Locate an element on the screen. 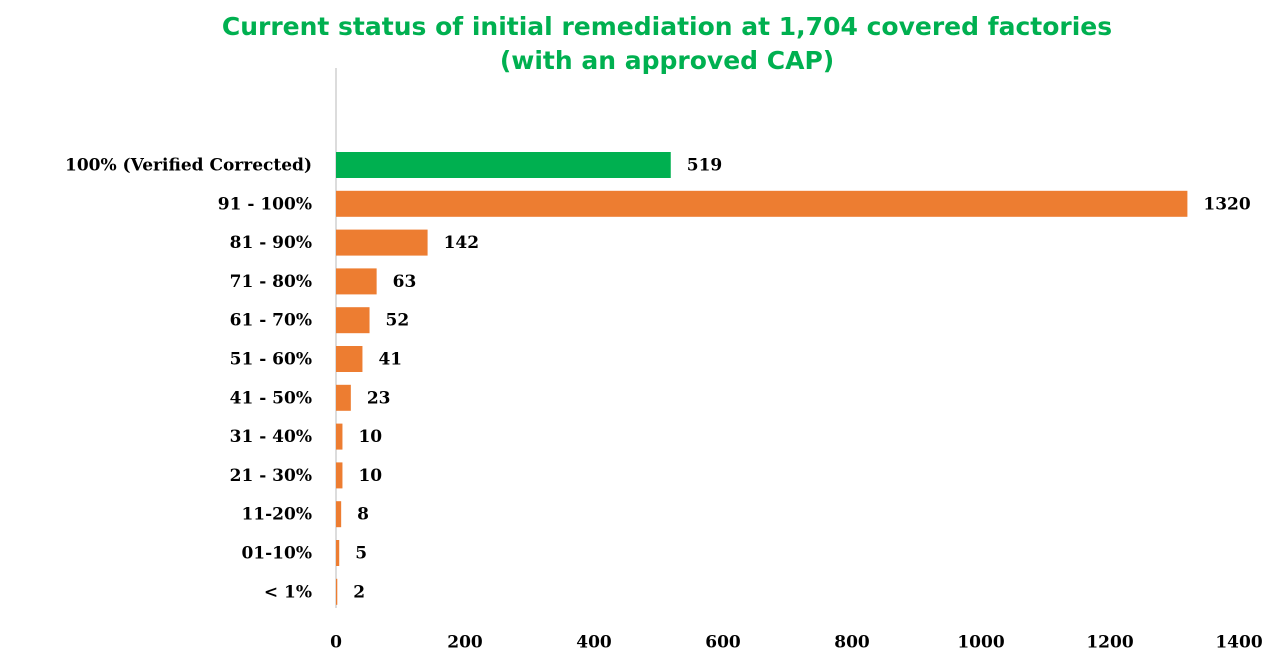 This screenshot has width=1276, height=654. value-label: 52 is located at coordinates (398, 321).